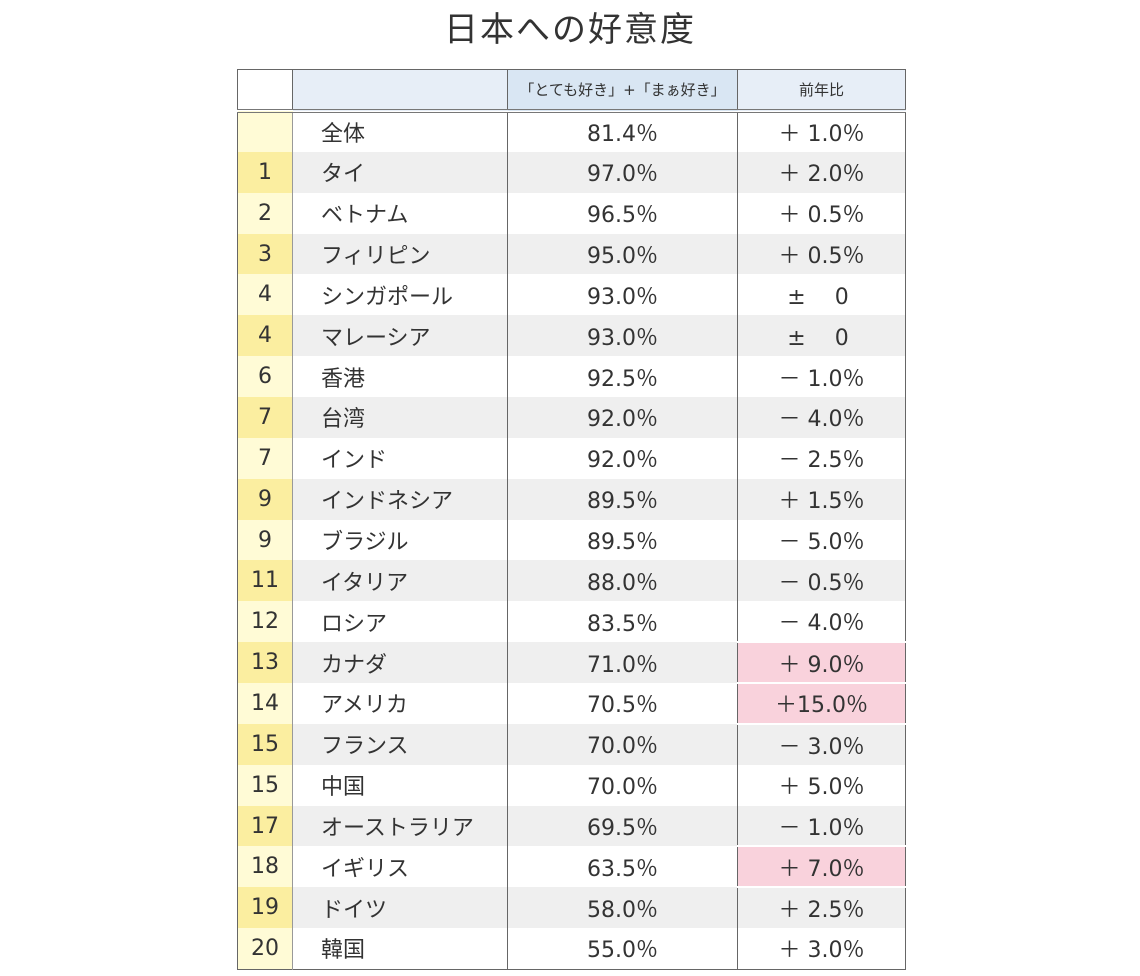 This screenshot has width=1140, height=976. Describe the element at coordinates (622, 213) in the screenshot. I see `value-cell: 96.5％` at that location.